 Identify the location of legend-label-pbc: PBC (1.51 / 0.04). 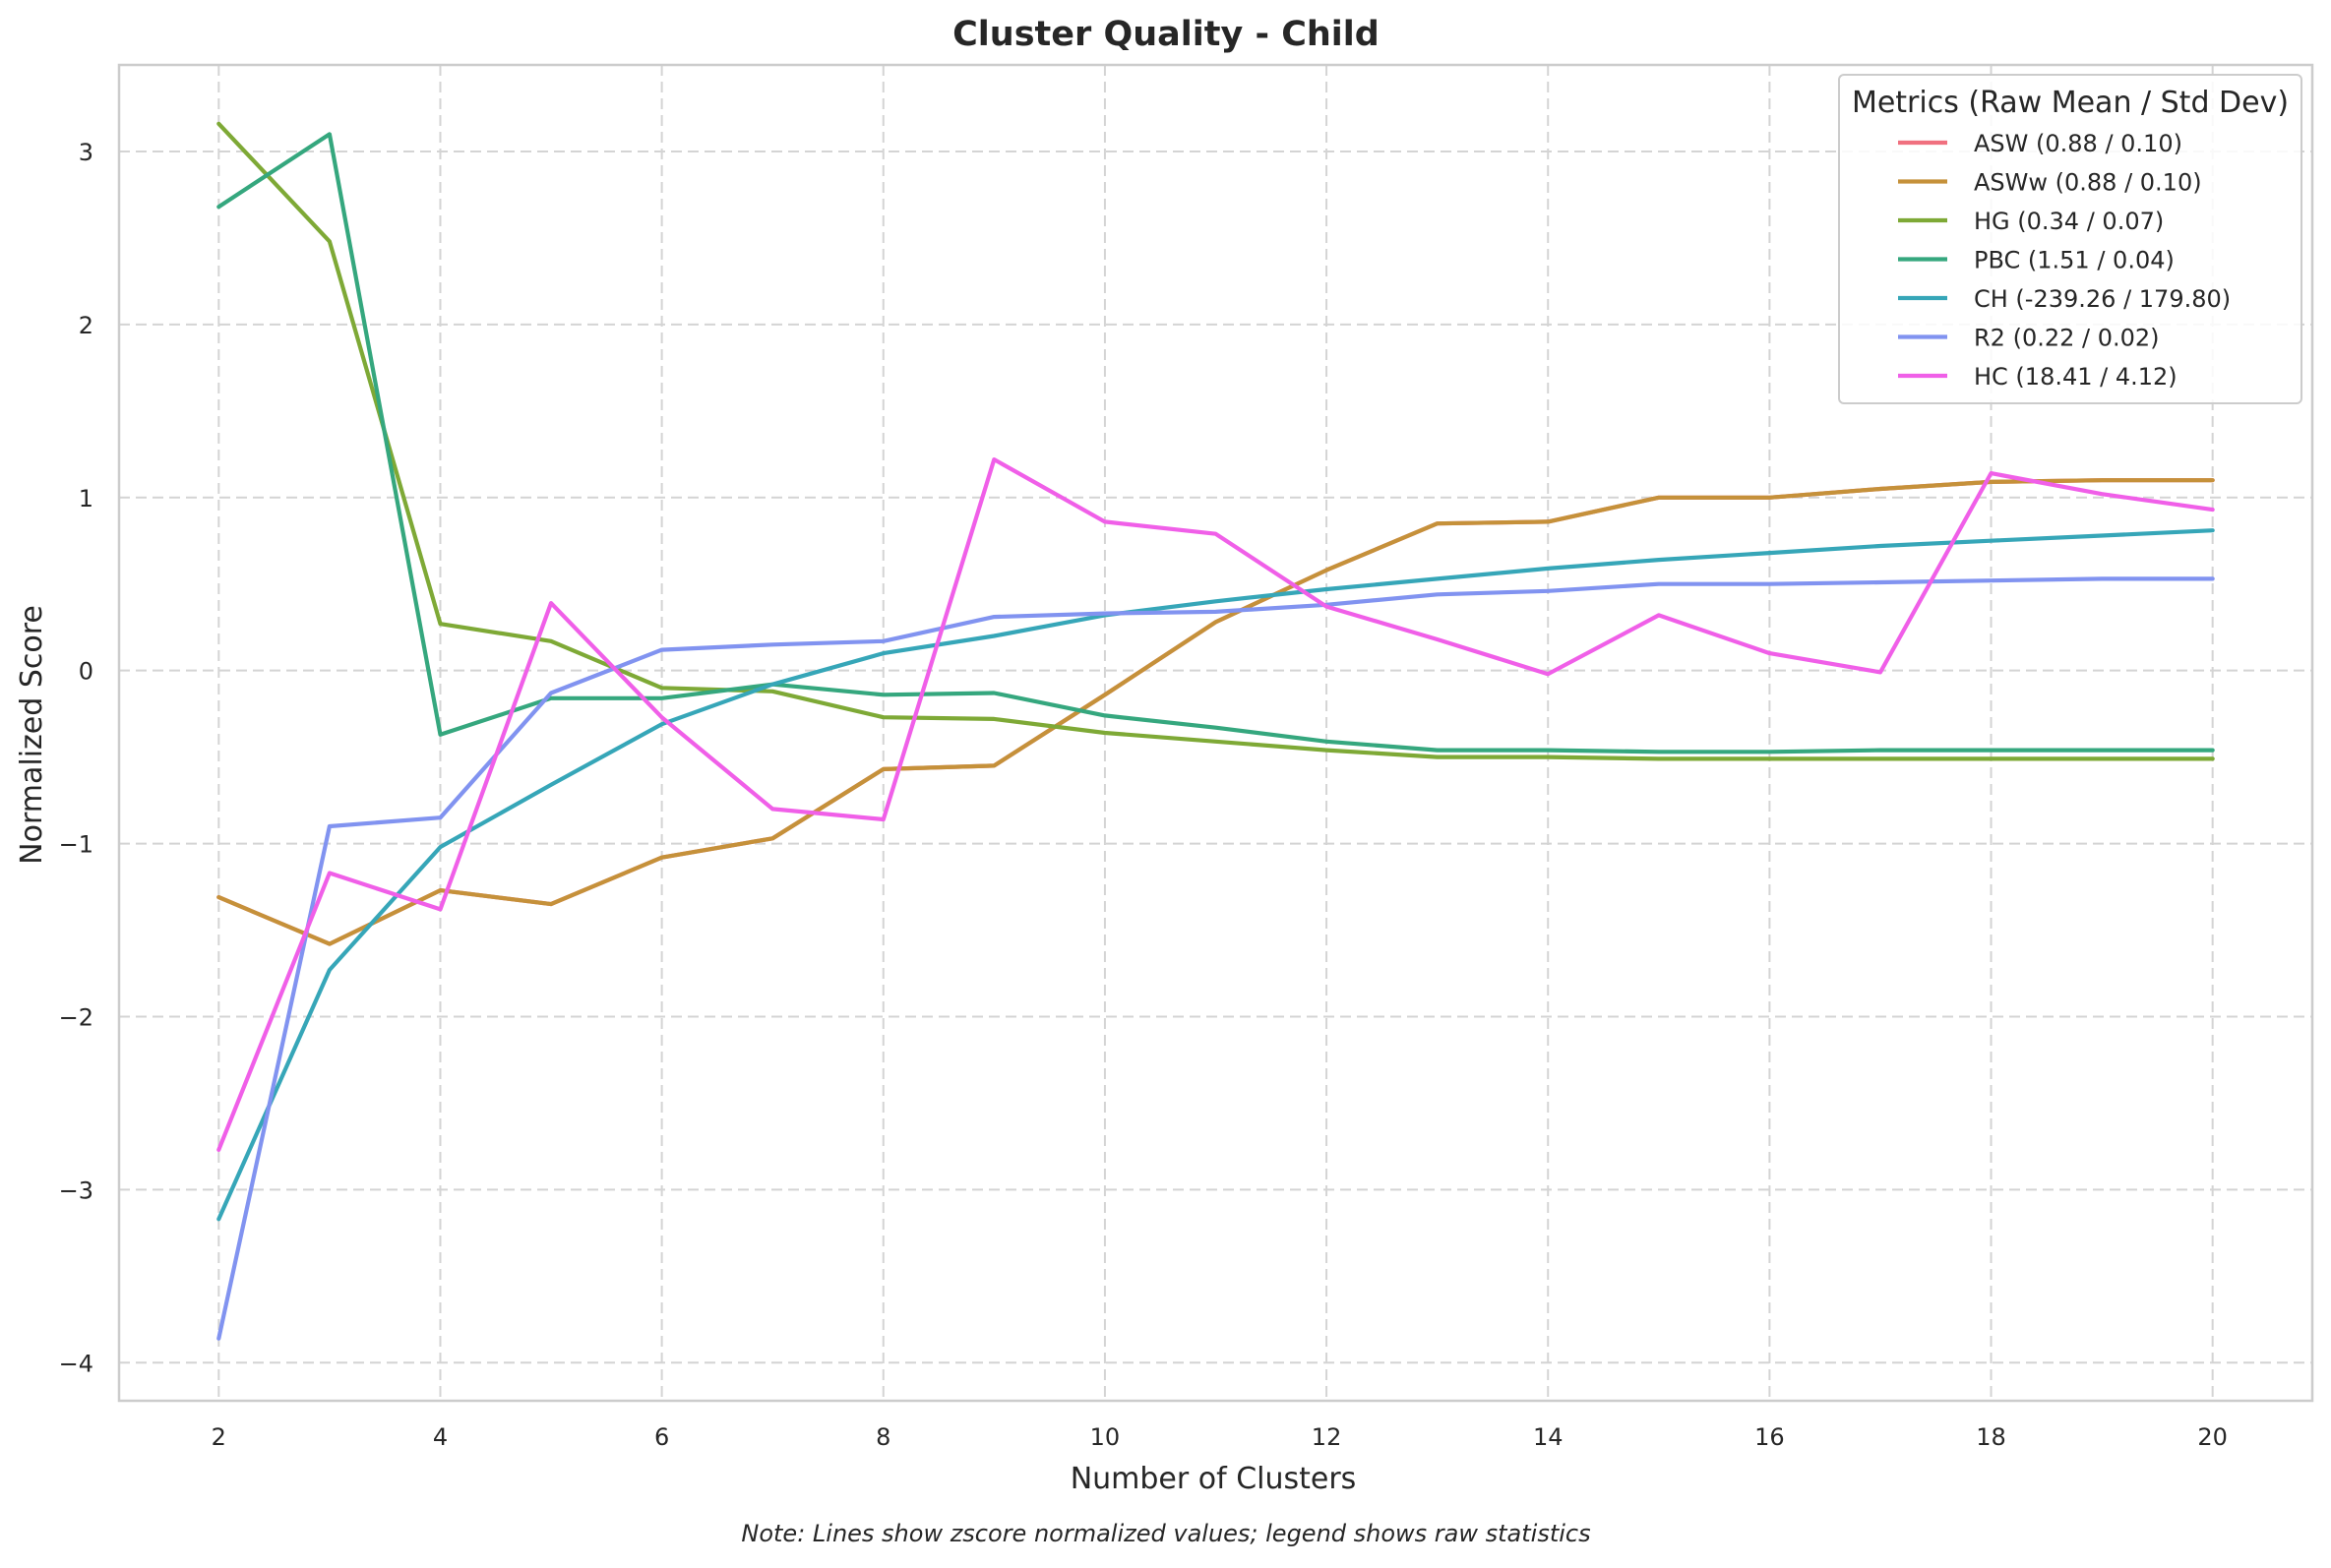
(2074, 261).